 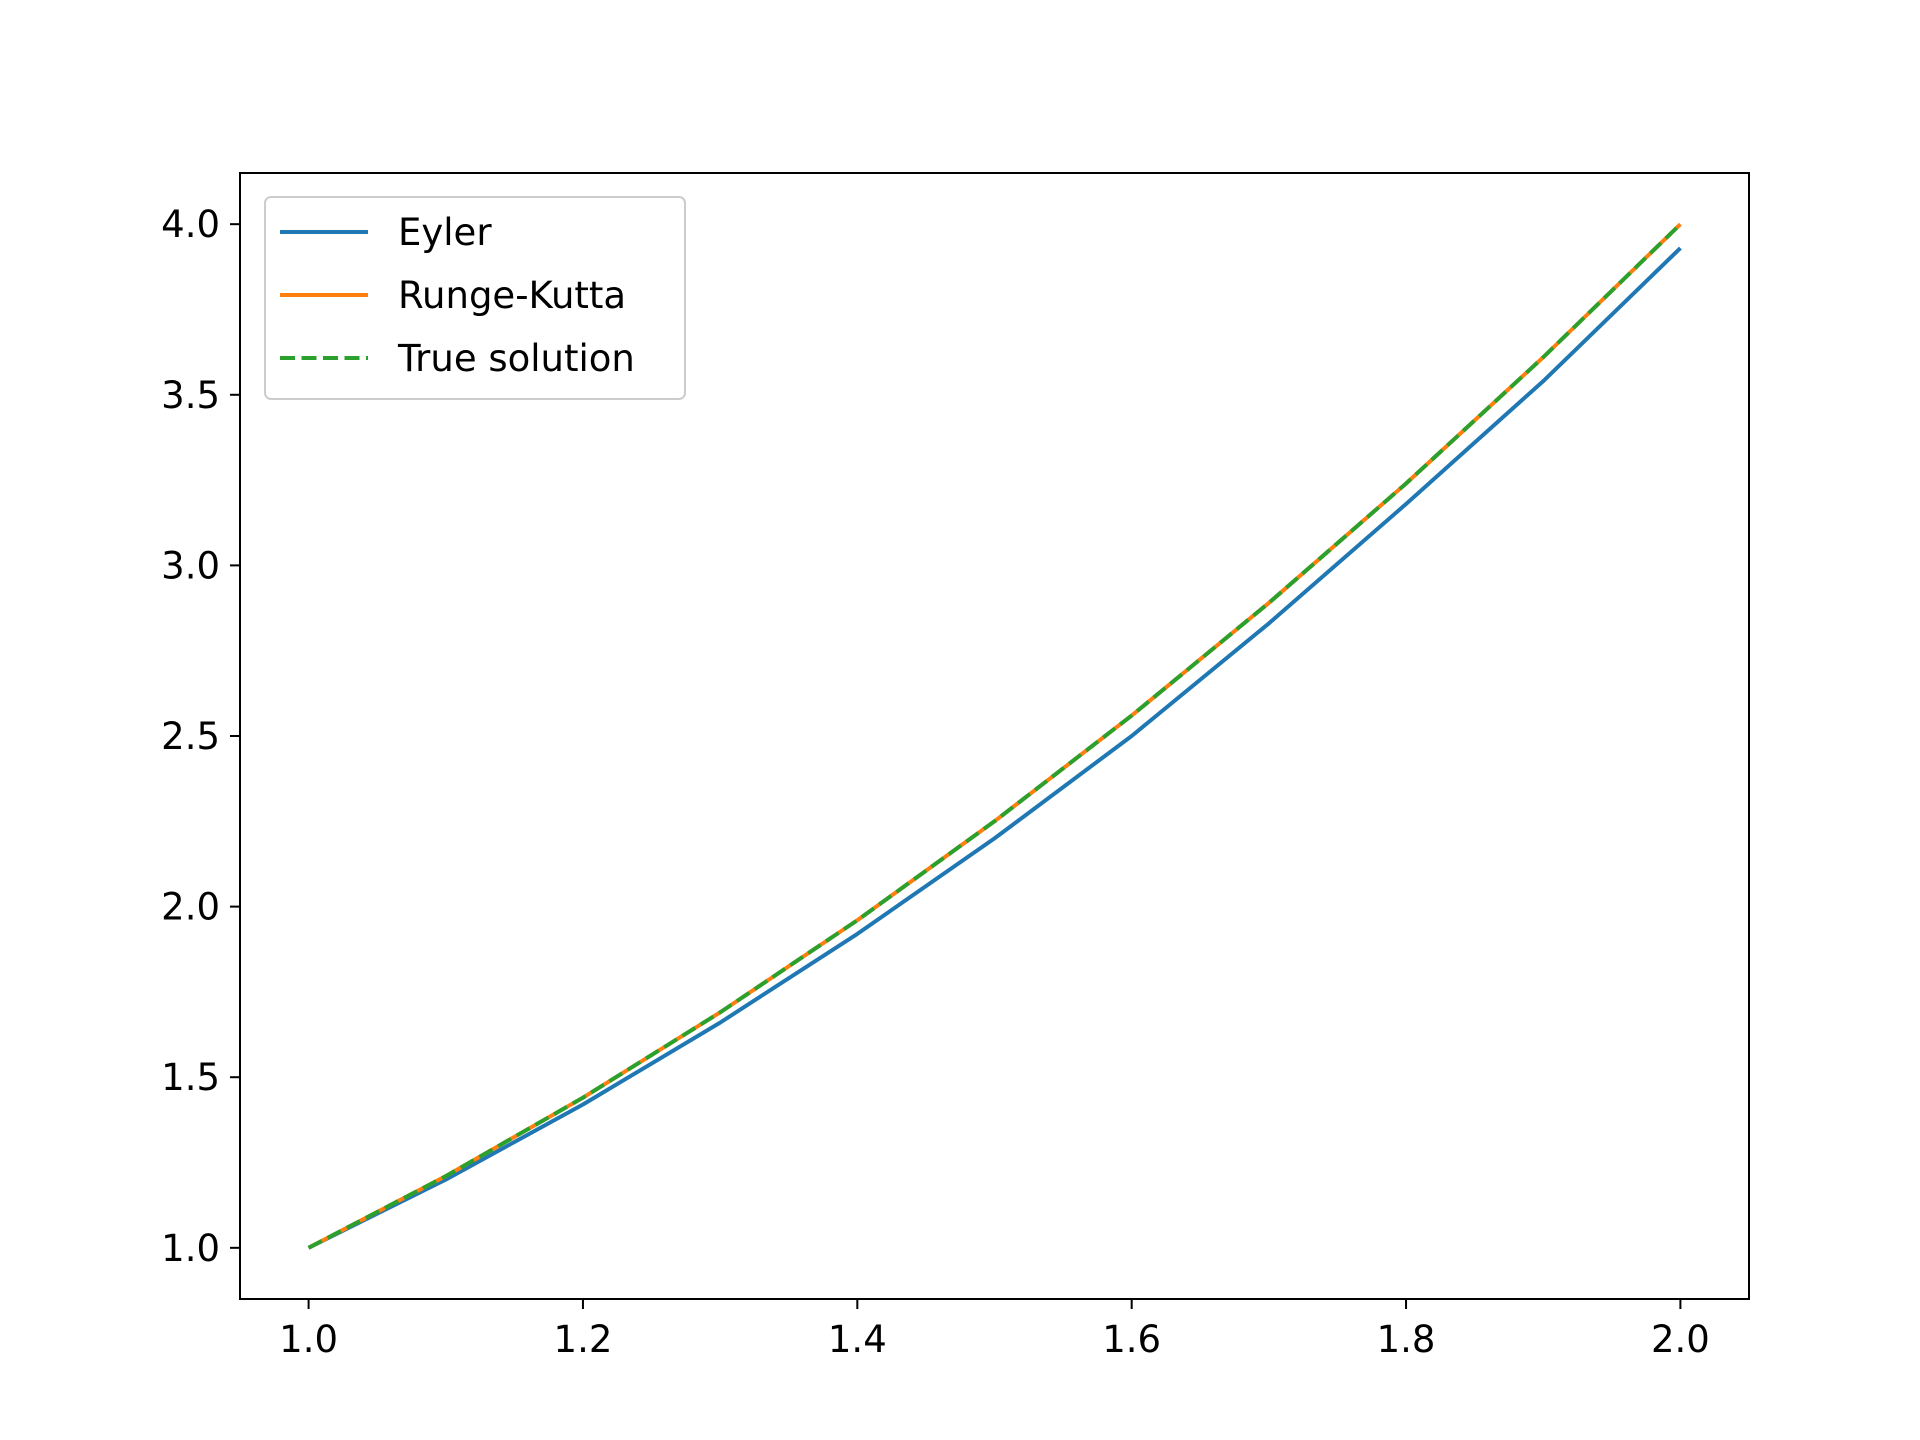 What do you see at coordinates (1406, 1339) in the screenshot?
I see `x-tick-label: 1.8` at bounding box center [1406, 1339].